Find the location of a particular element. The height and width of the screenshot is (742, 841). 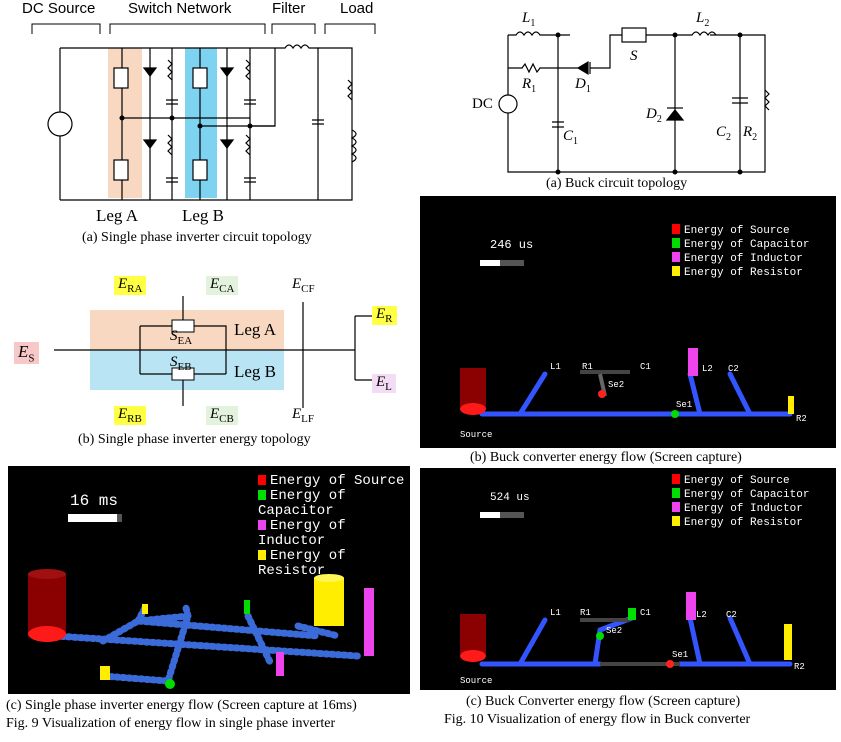

node-c1-b: C1 is located at coordinates (645, 367).